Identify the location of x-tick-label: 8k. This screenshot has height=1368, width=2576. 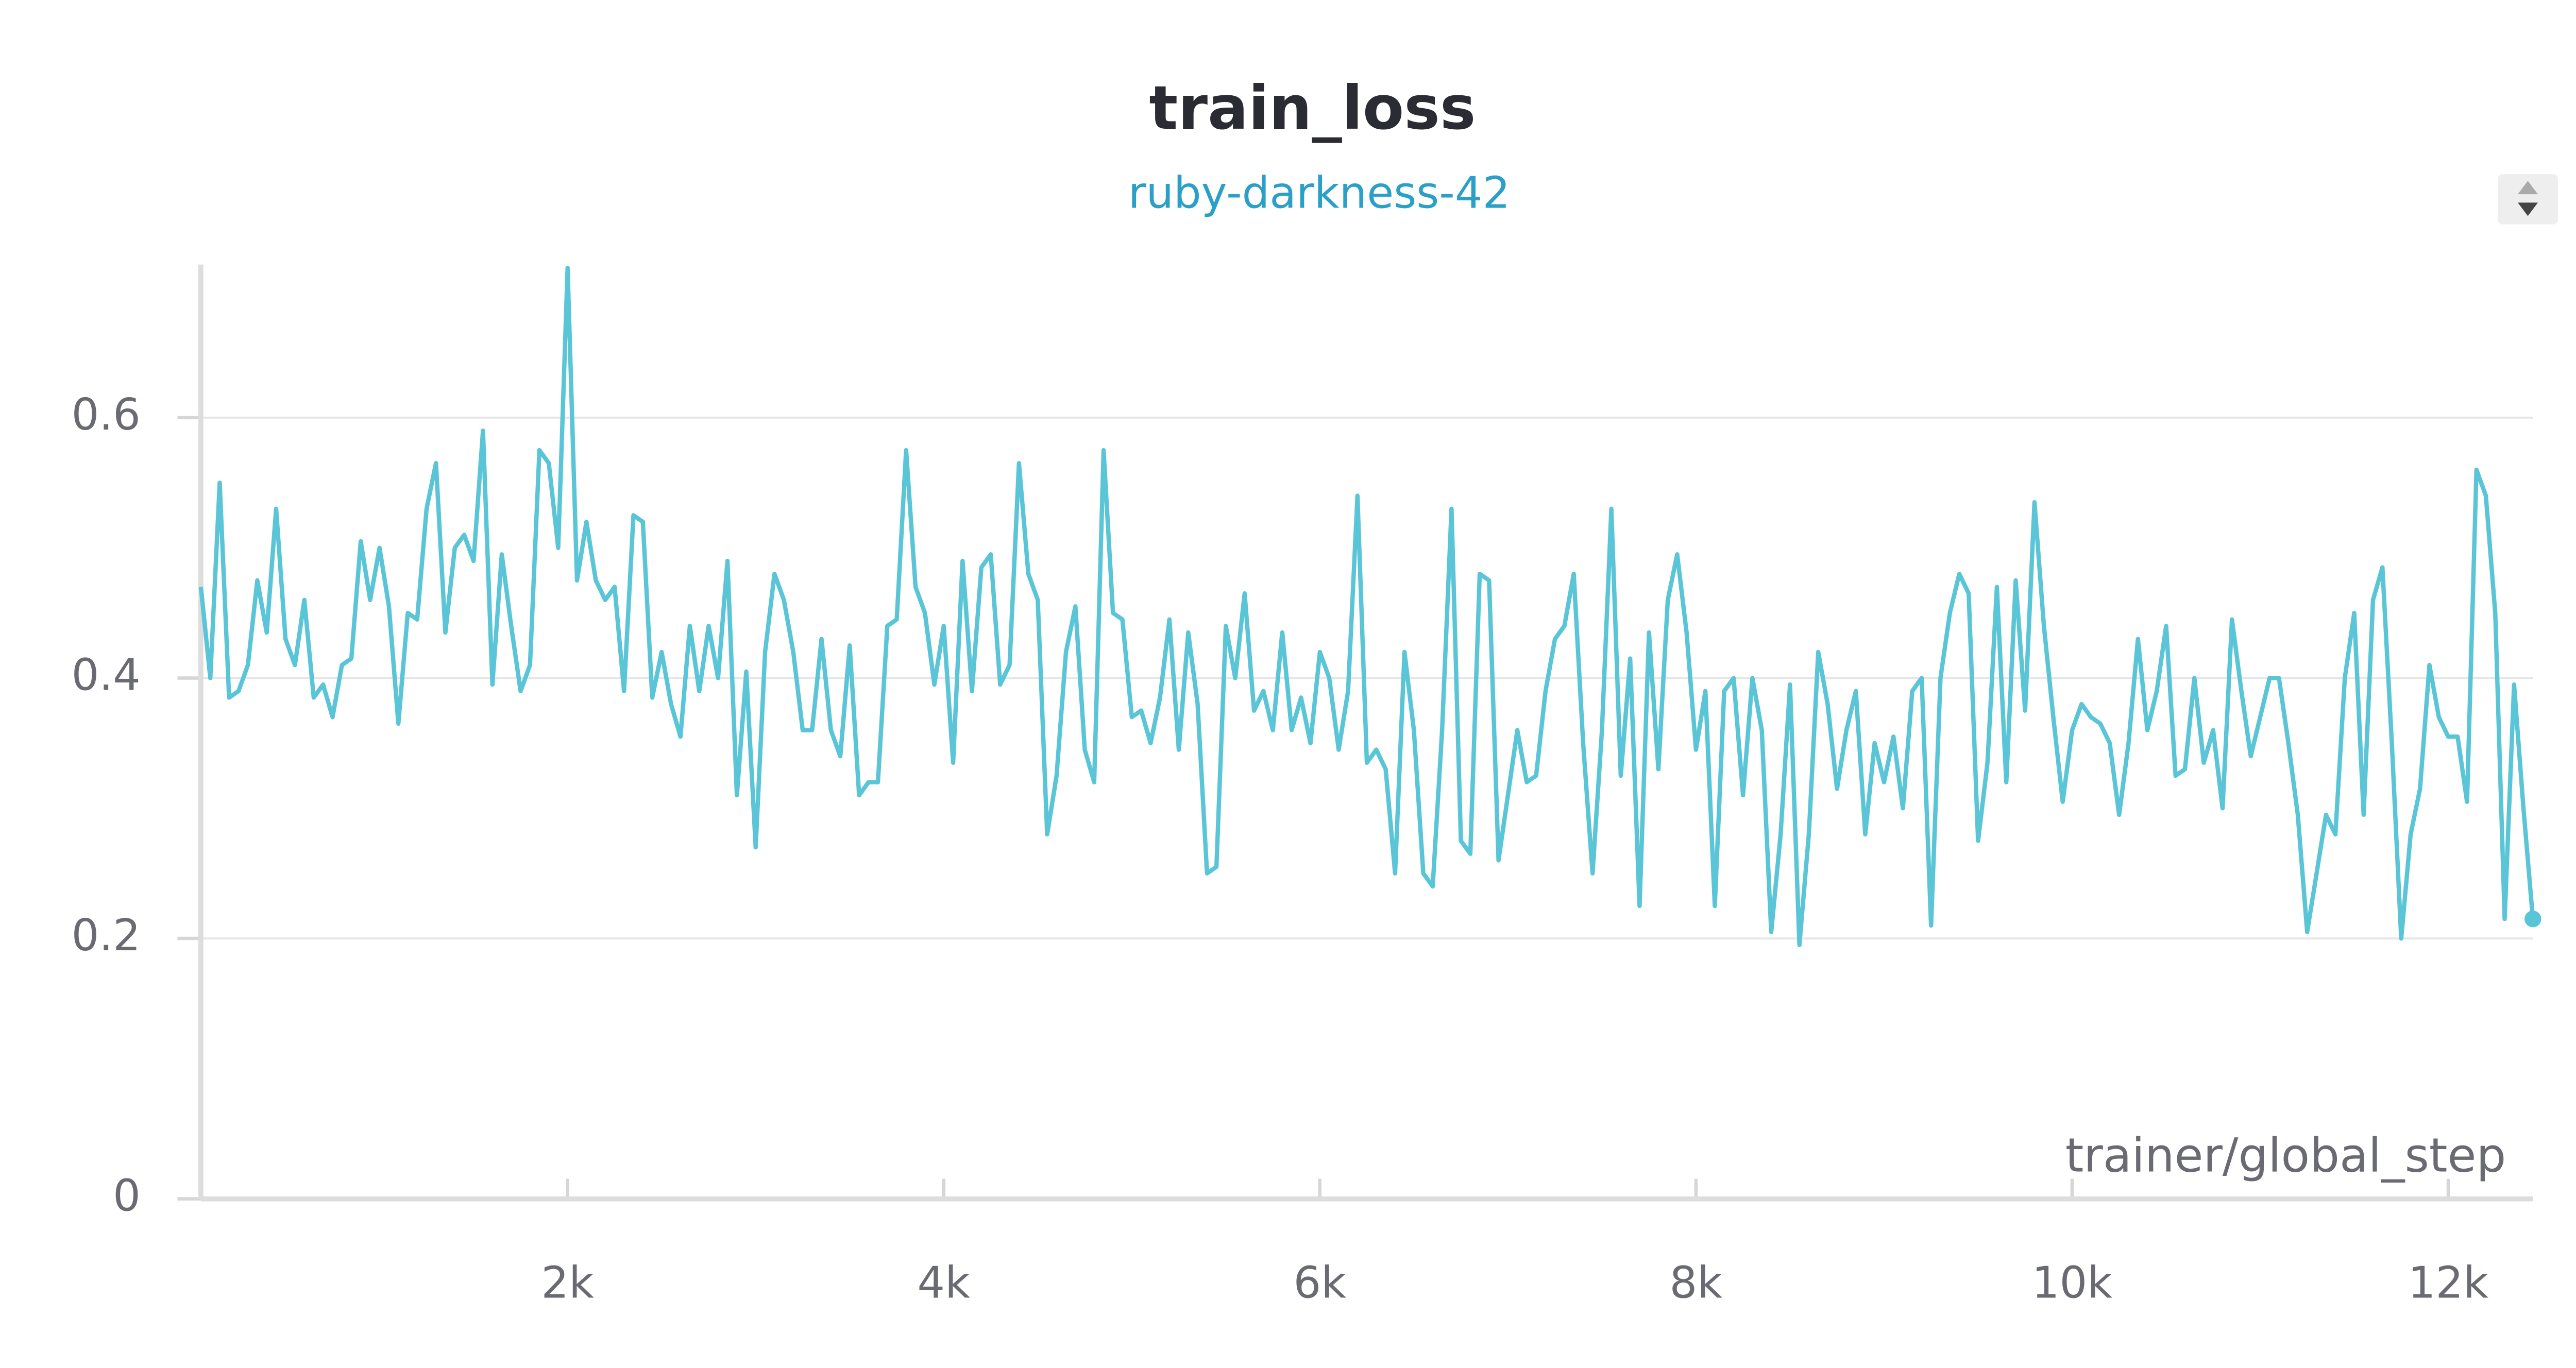
(1697, 1283).